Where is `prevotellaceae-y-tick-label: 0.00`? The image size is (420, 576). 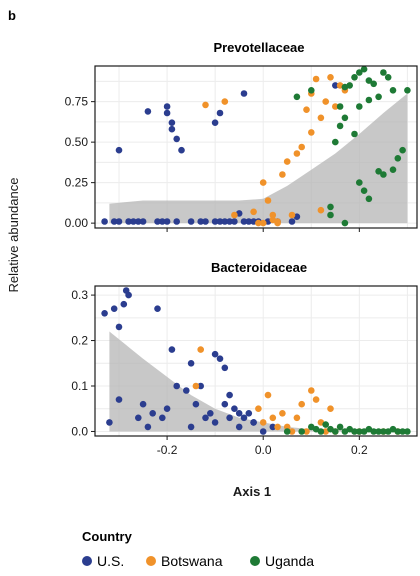
prevotellaceae-y-tick-label: 0.00 is located at coordinates (77, 223).